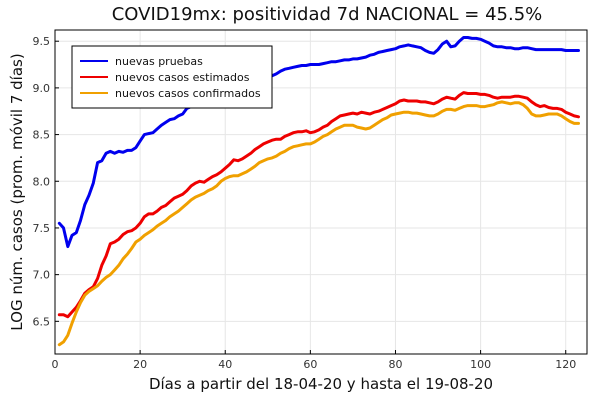 Image resolution: width=600 pixels, height=400 pixels. I want to click on legend-label-nuevos-casos-confirmados: nuevos casos confirmados, so click(188, 93).